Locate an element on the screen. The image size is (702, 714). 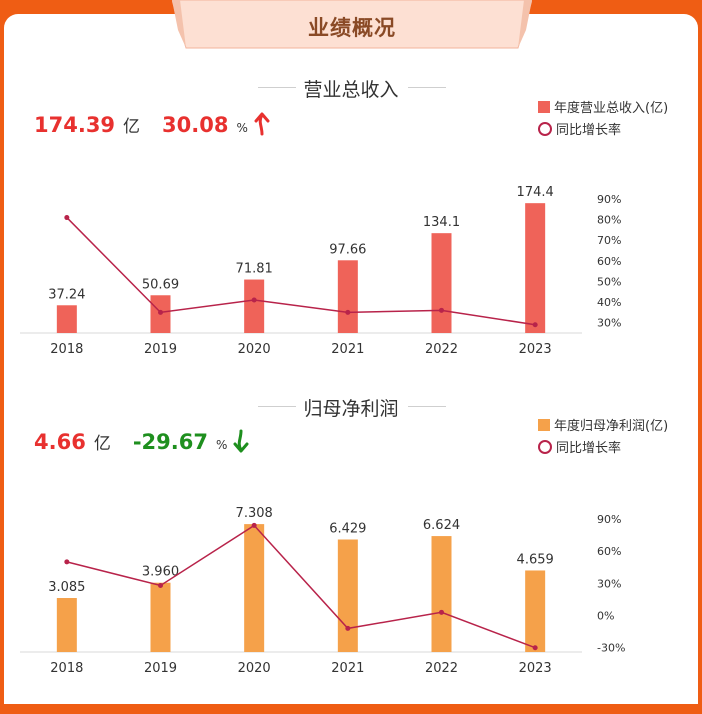
profit-kpi-yoy-unit: % is located at coordinates (221, 445).